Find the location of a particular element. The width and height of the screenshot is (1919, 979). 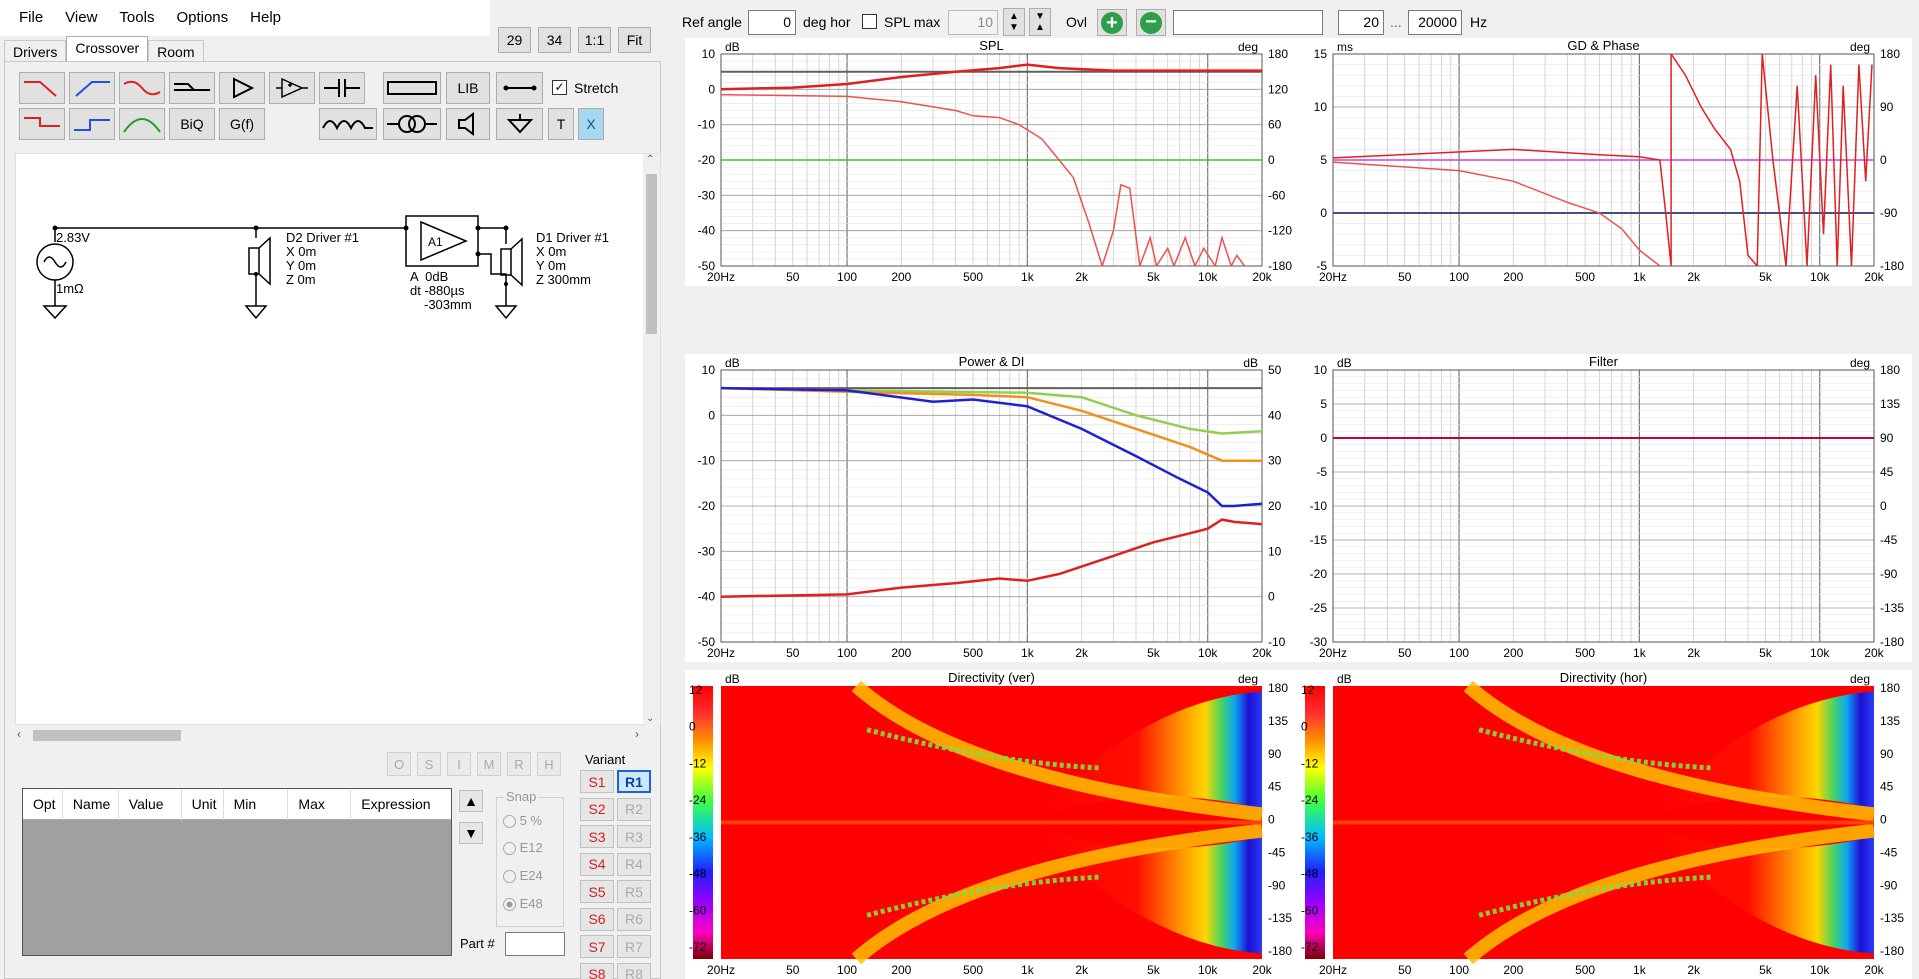

variant-s1-button: S1 is located at coordinates (597, 781).